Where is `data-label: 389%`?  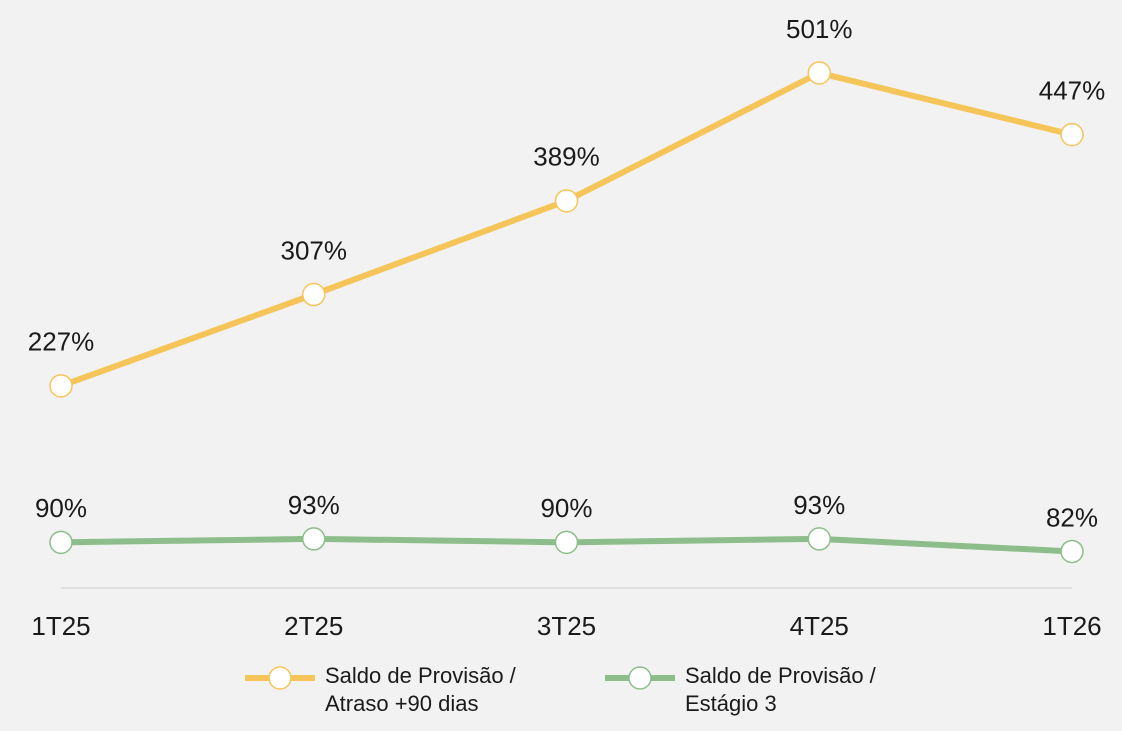
data-label: 389% is located at coordinates (566, 157).